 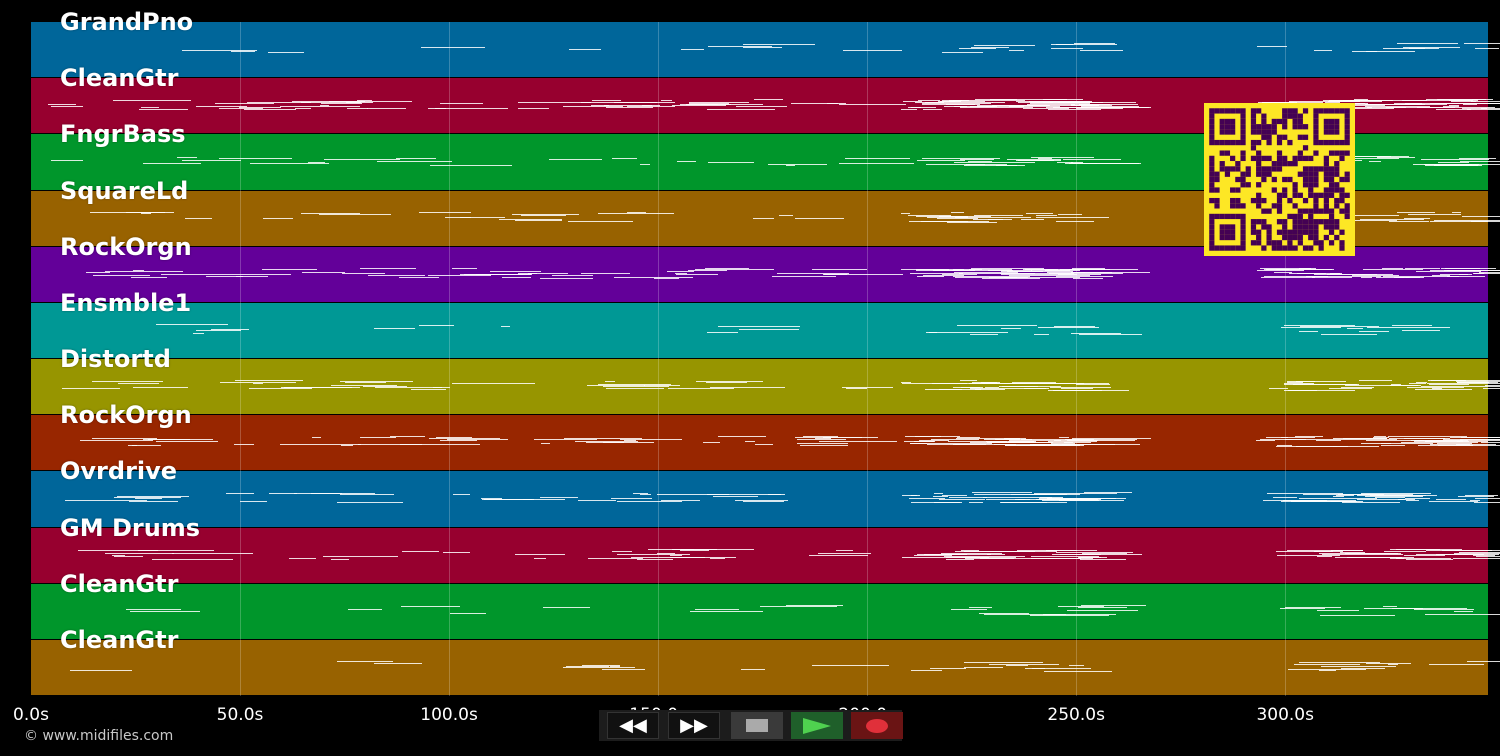 What do you see at coordinates (765, 492) in the screenshot?
I see `track-lane: Ovrdrive` at bounding box center [765, 492].